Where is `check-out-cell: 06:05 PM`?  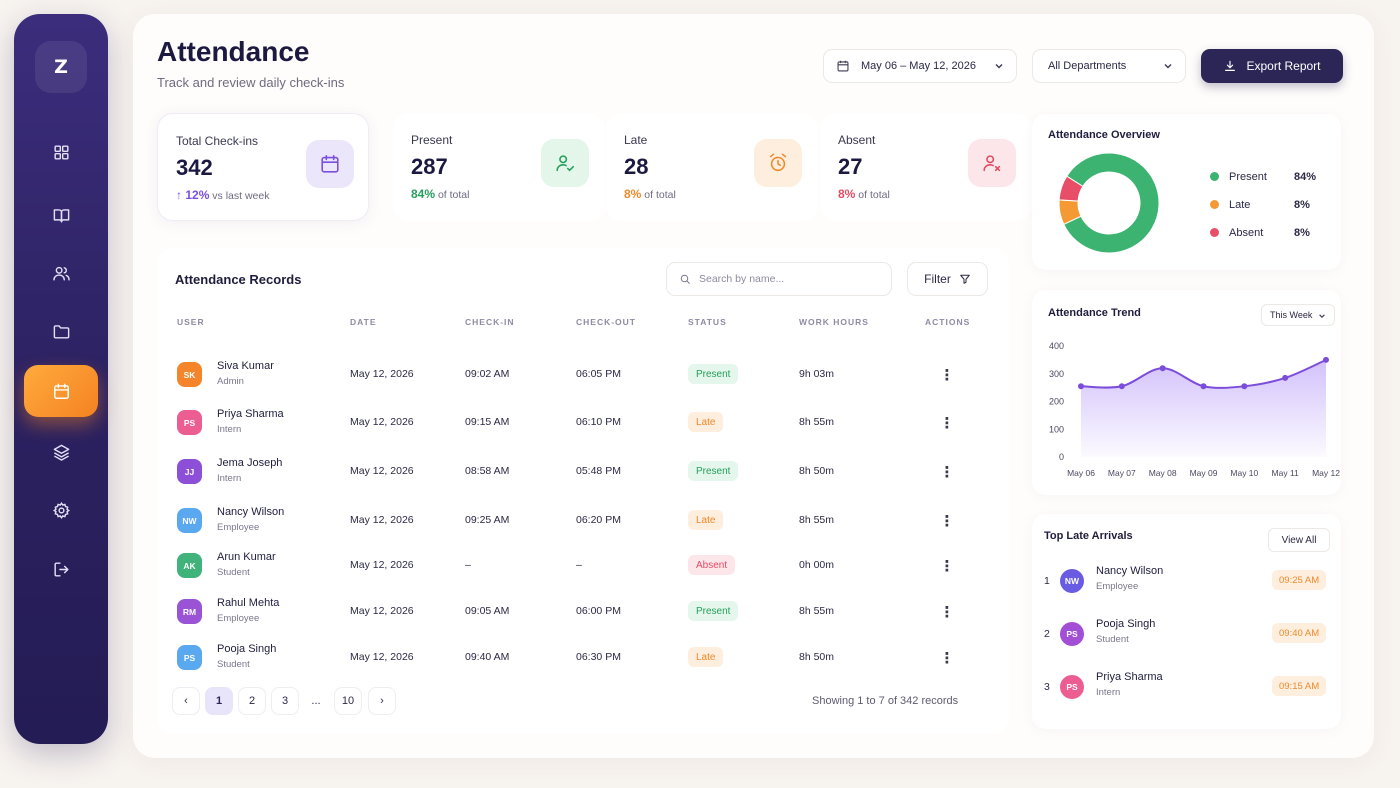 check-out-cell: 06:05 PM is located at coordinates (598, 374).